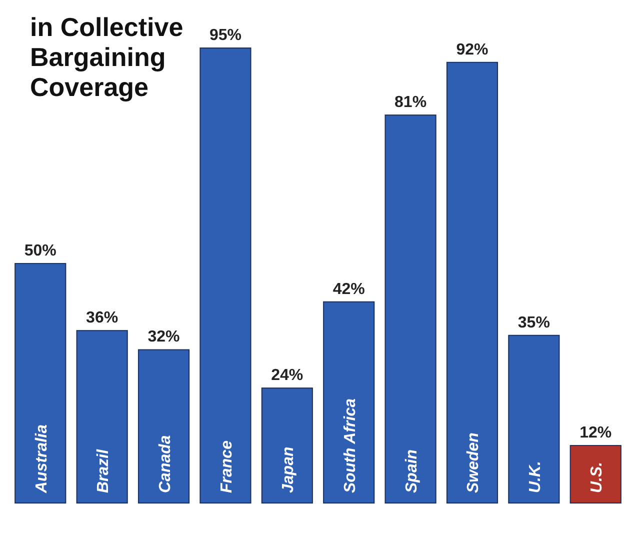  What do you see at coordinates (225, 35) in the screenshot?
I see `data-label: 95%` at bounding box center [225, 35].